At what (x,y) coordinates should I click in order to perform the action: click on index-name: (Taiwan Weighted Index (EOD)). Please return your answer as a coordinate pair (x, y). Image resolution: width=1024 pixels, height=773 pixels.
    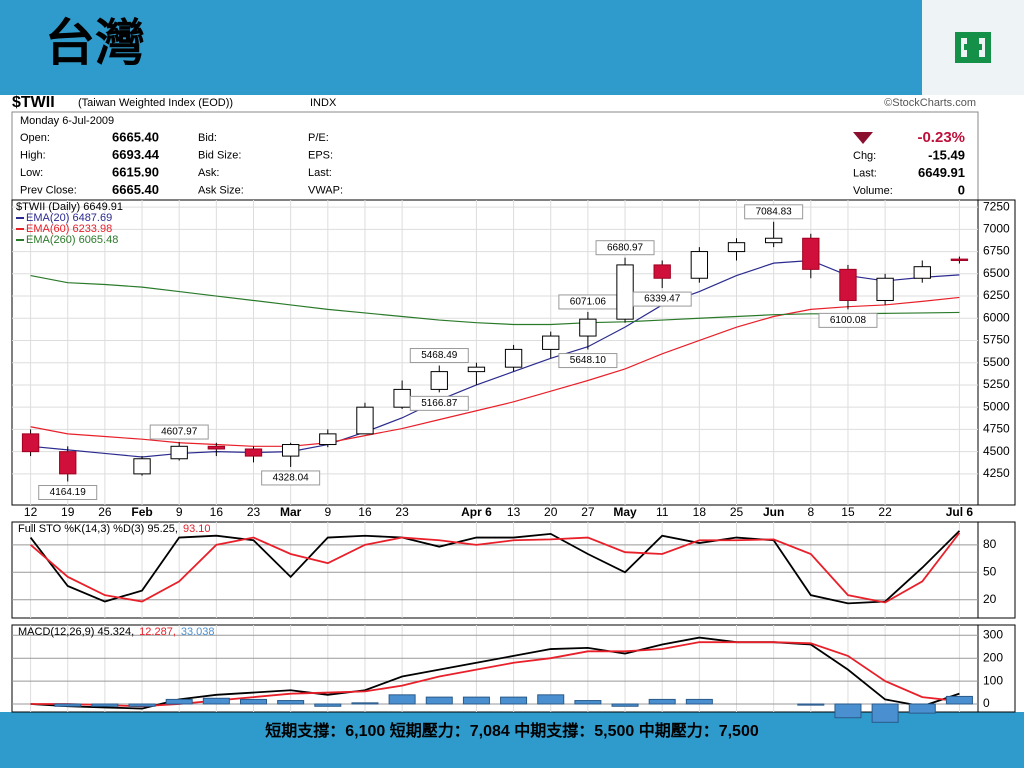
    Looking at the image, I should click on (155, 103).